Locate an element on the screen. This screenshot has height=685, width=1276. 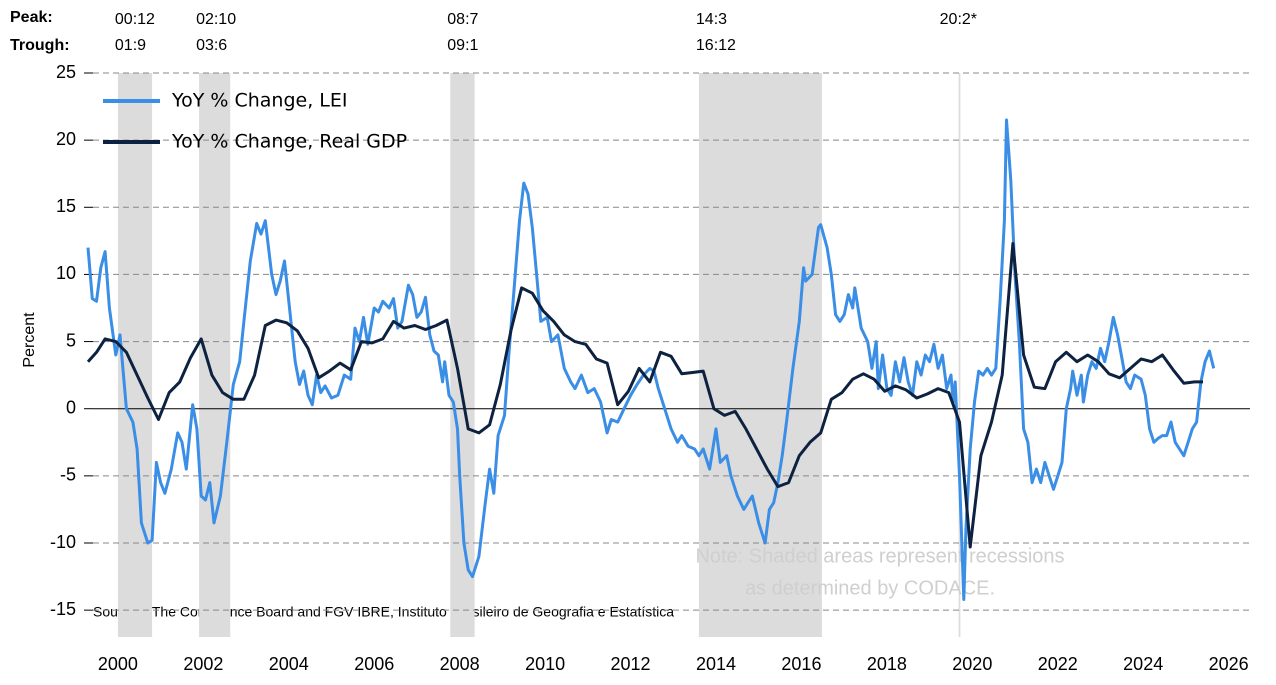
x-tick-label: 2024 is located at coordinates (1143, 664).